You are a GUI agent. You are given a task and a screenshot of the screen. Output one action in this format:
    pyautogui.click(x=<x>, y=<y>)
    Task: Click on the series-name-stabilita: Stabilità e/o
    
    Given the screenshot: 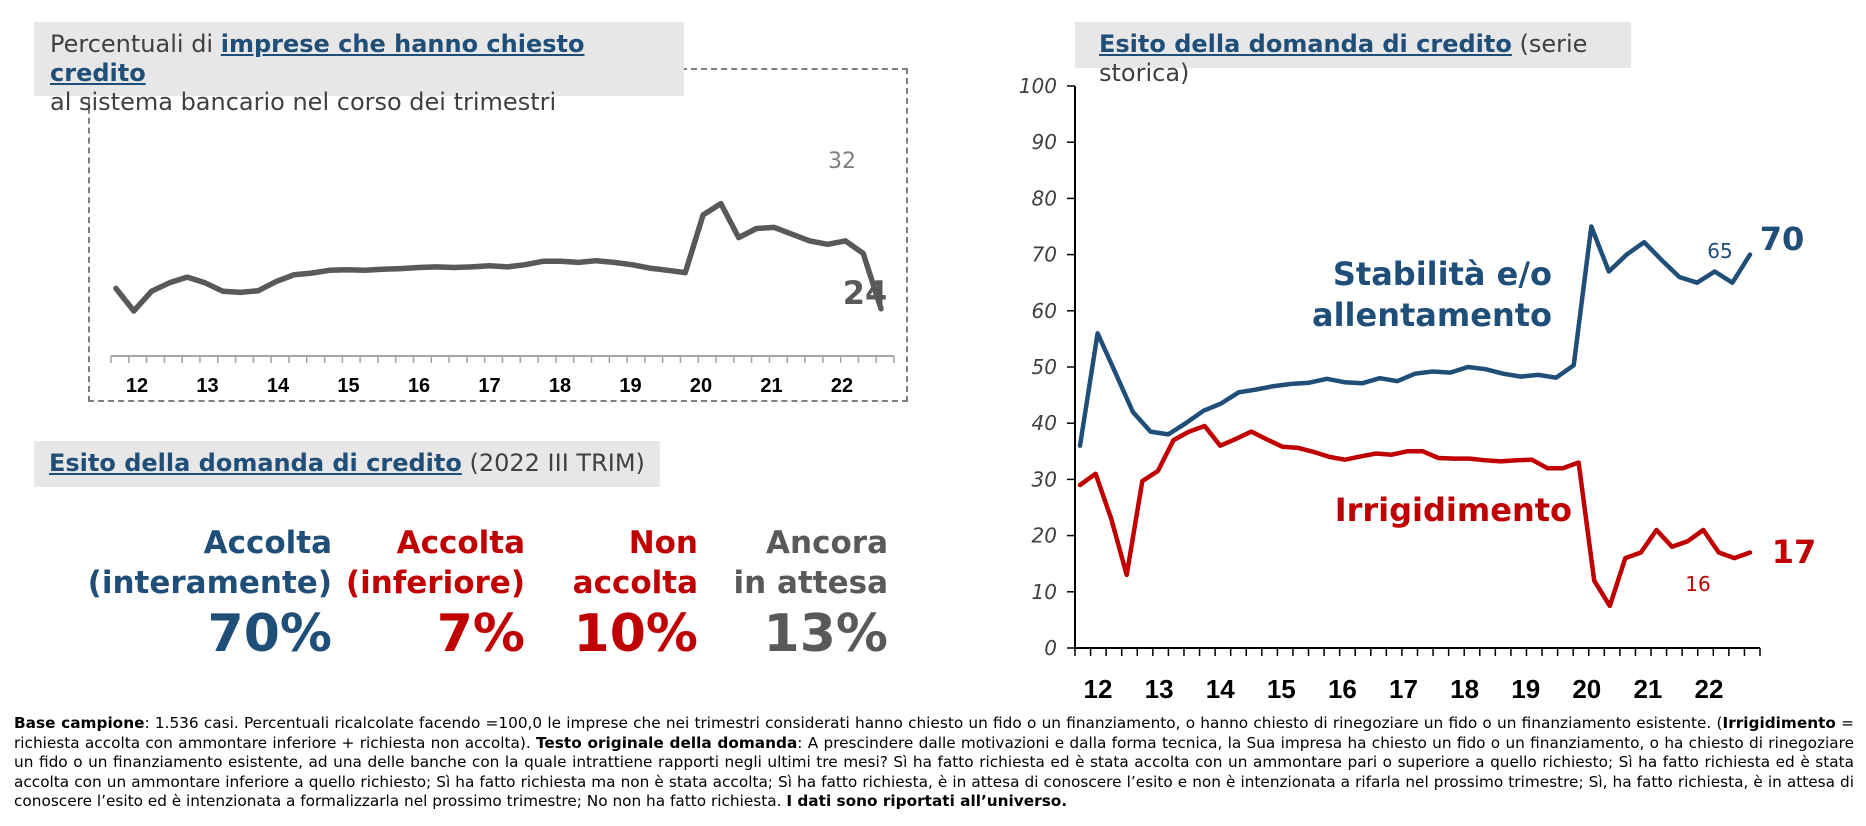 What is the action you would take?
    pyautogui.click(x=1442, y=274)
    